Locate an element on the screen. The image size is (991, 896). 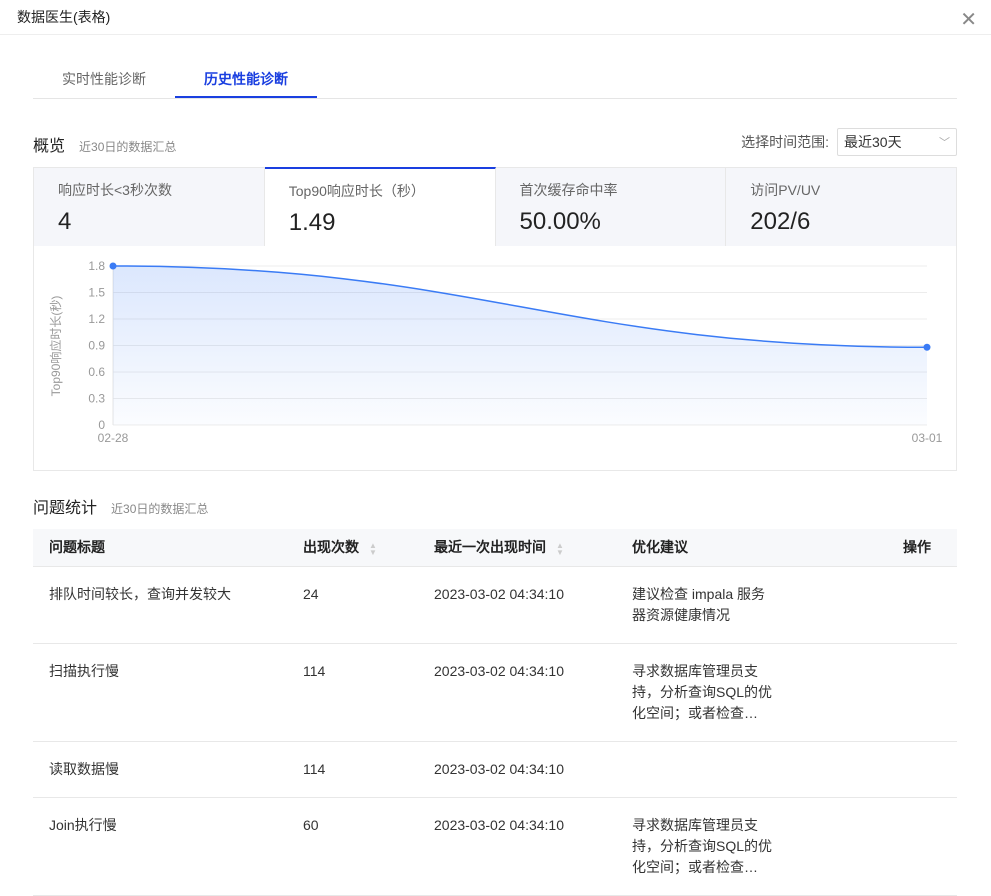
tab-realtime: 实时性能诊断 is located at coordinates (104, 79).